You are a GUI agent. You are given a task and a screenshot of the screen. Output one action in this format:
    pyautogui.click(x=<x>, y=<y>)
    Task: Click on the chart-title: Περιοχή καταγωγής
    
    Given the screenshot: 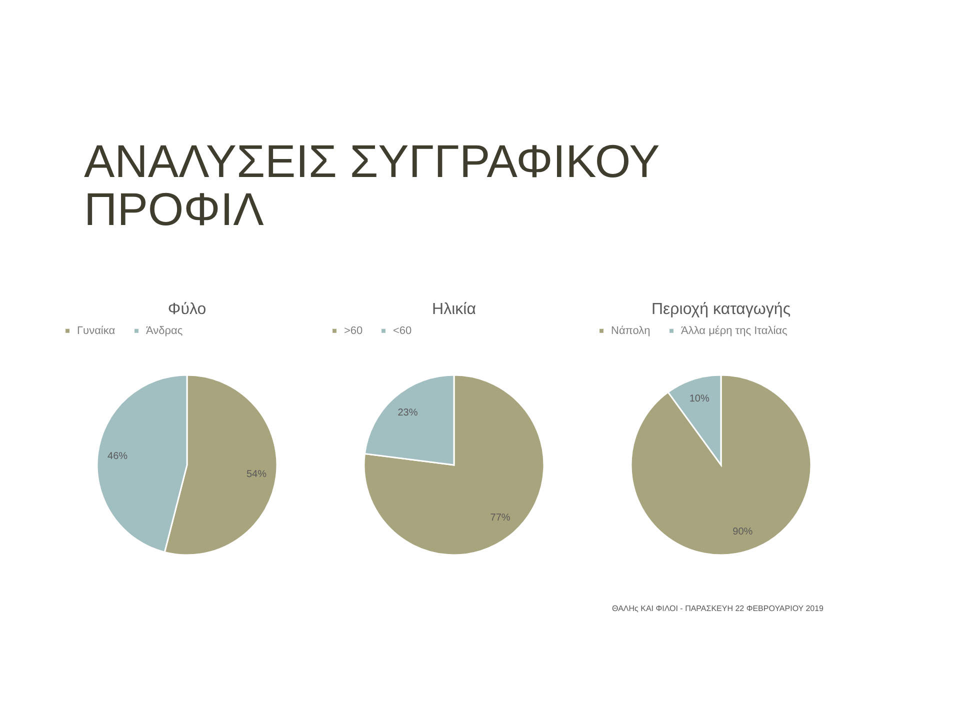 What is the action you would take?
    pyautogui.click(x=721, y=309)
    